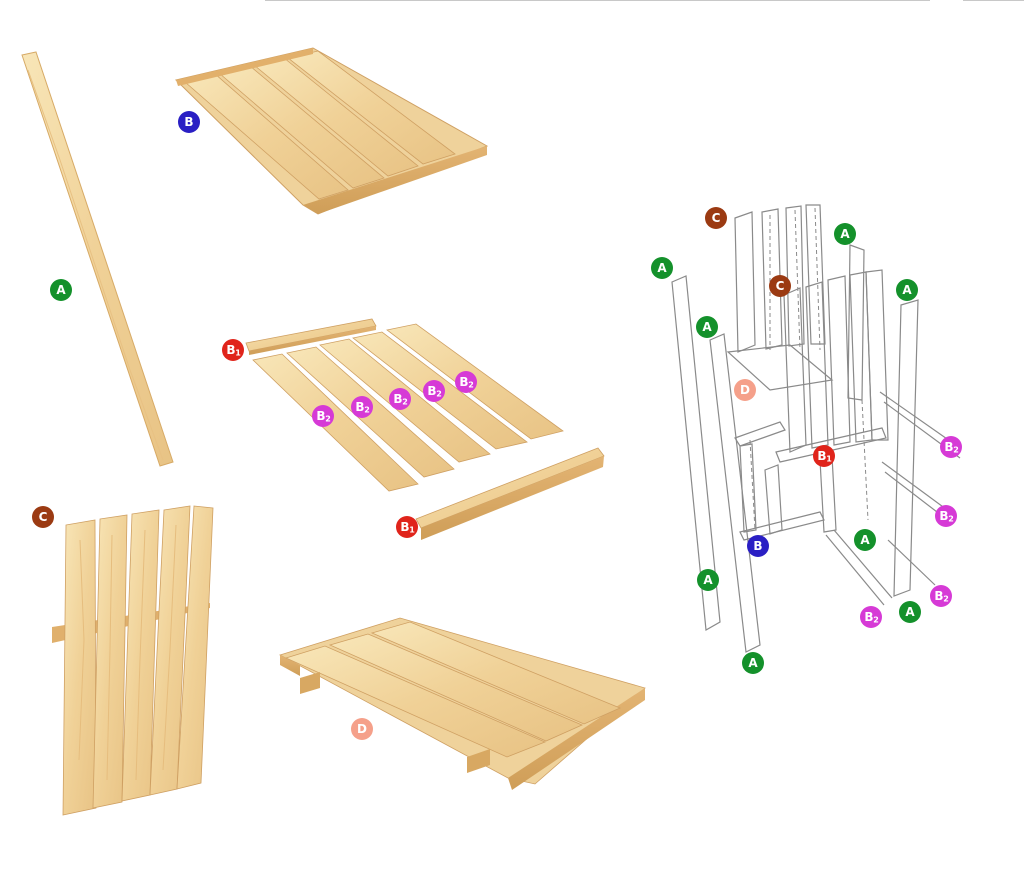 This screenshot has width=1024, height=872. I want to click on part-b1-bottom-bar, so click(510, 493).